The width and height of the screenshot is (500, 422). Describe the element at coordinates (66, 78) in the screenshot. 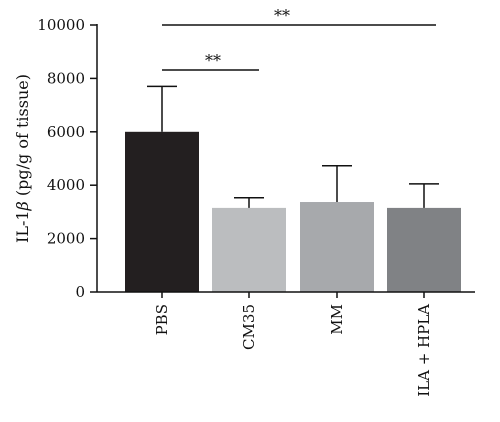

I see `y-tick-label-8000: 8000` at that location.